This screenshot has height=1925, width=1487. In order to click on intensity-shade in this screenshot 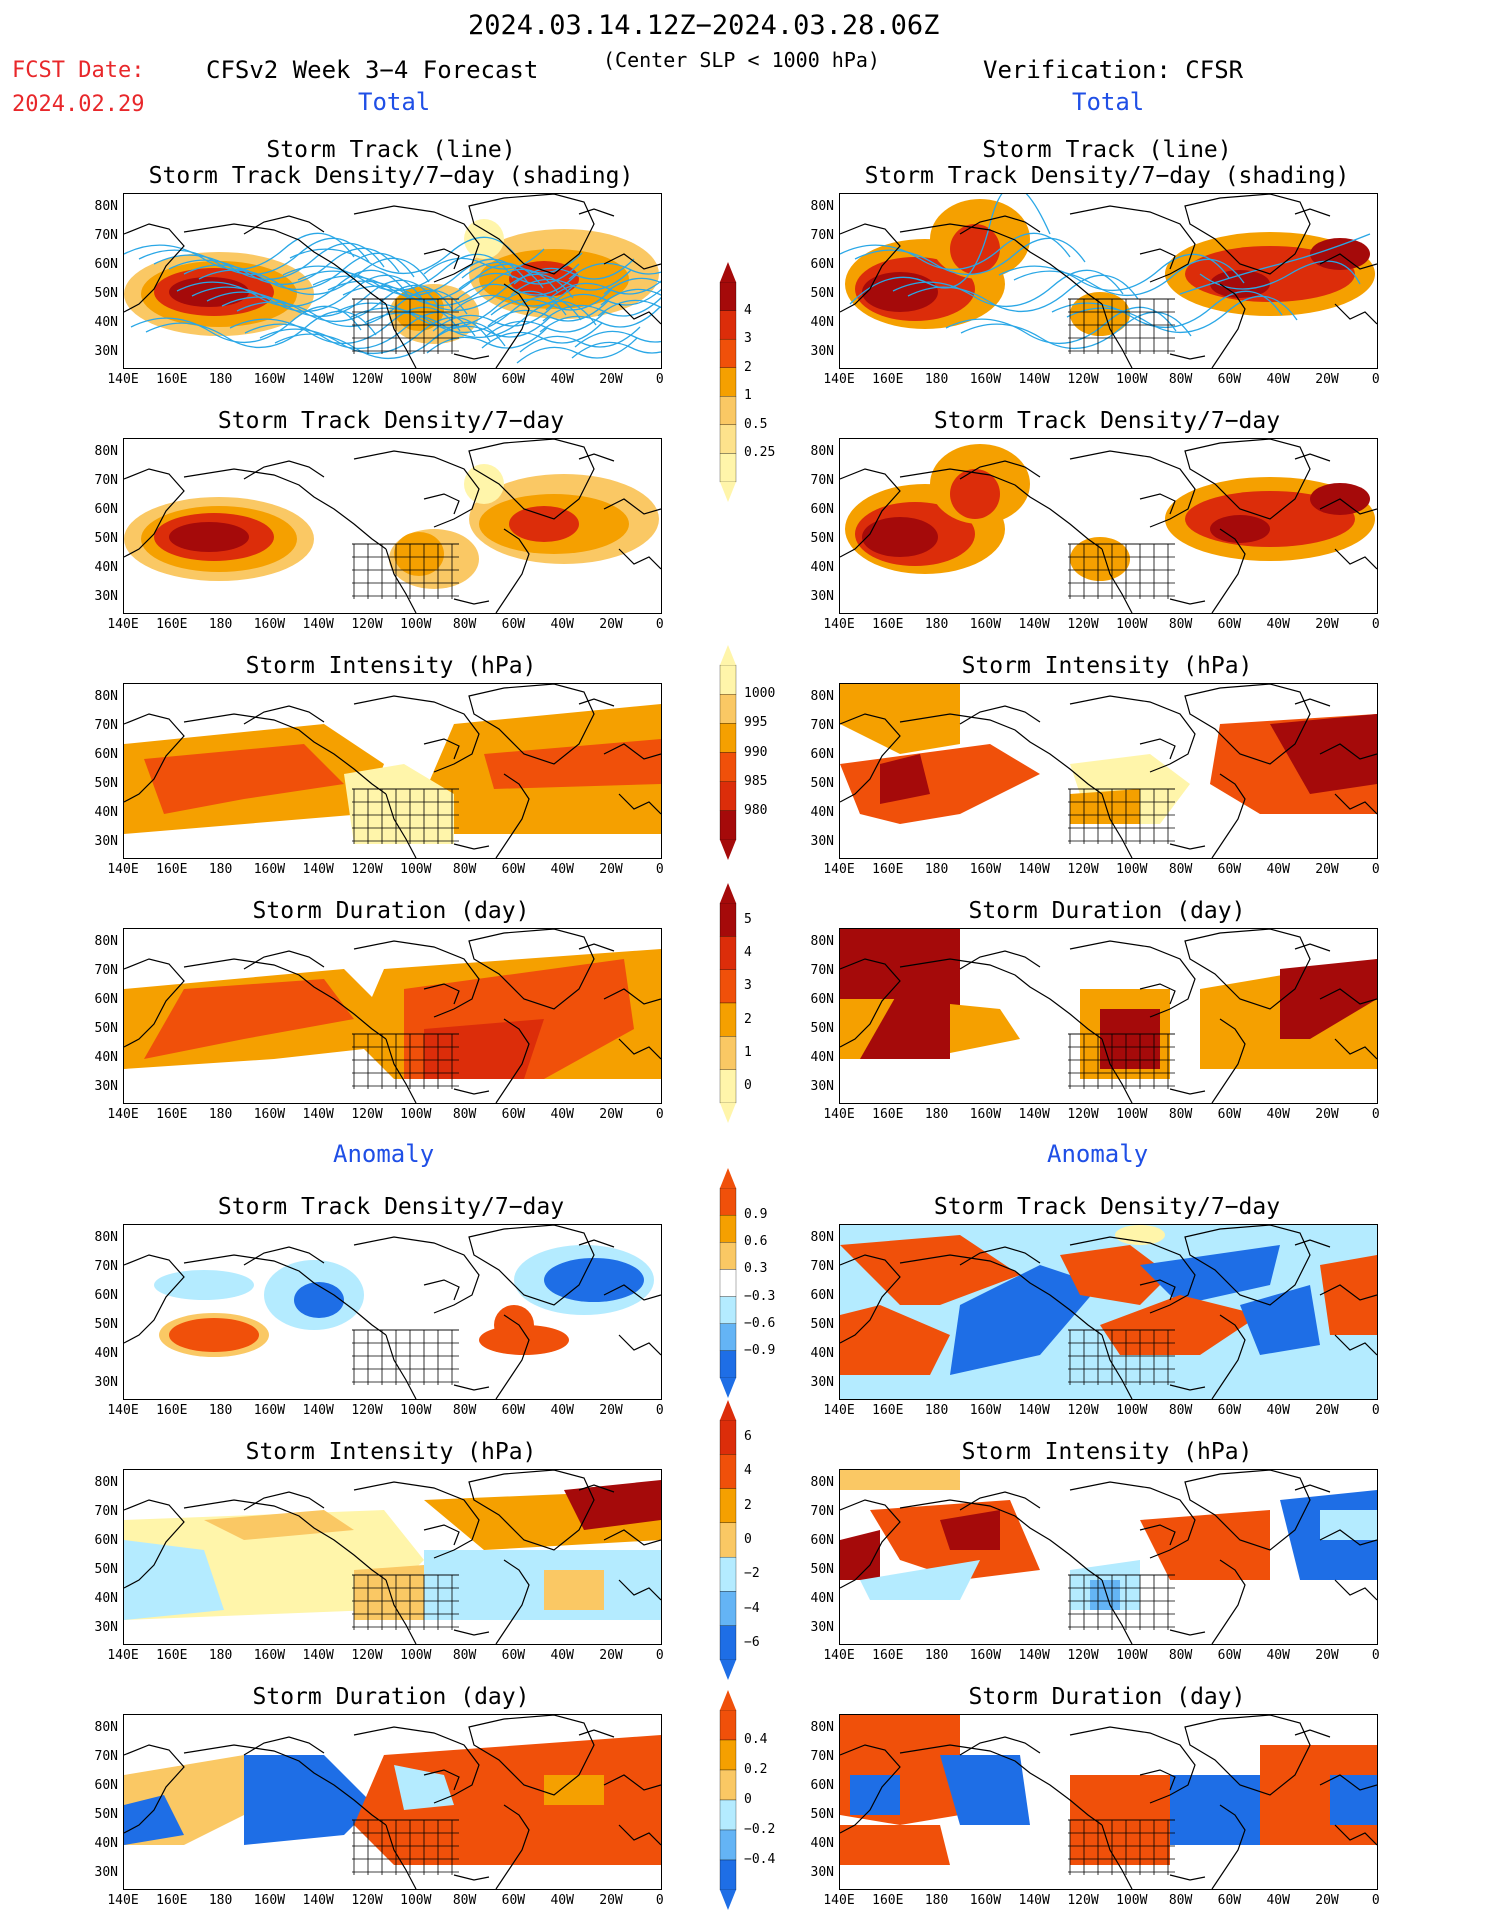, I will do `click(1105, 806)`.